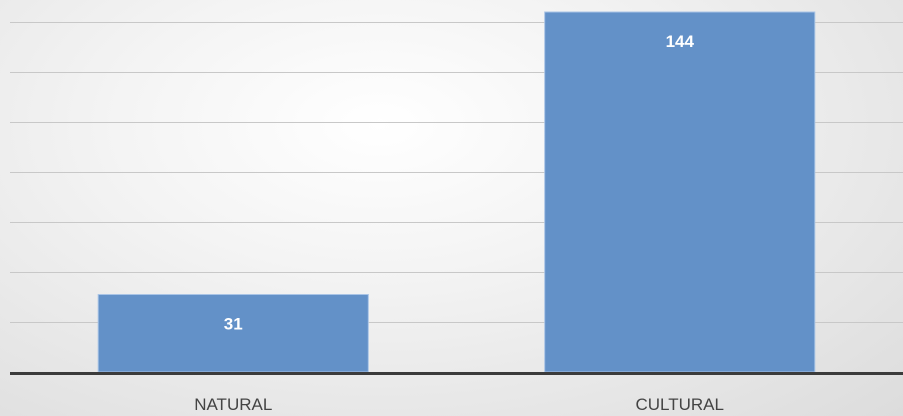  I want to click on x-tick-labels: NATURAL CULTURAL, so click(459, 404).